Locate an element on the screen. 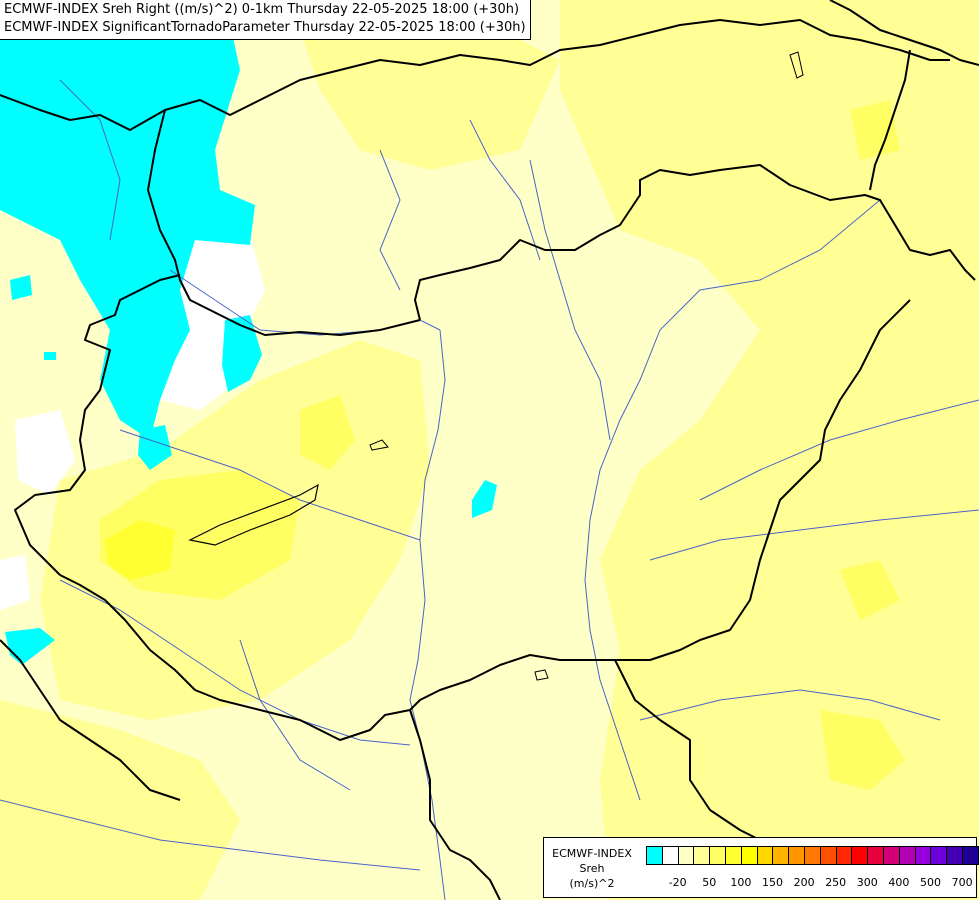  legend-tick-0: -20 is located at coordinates (677, 882).